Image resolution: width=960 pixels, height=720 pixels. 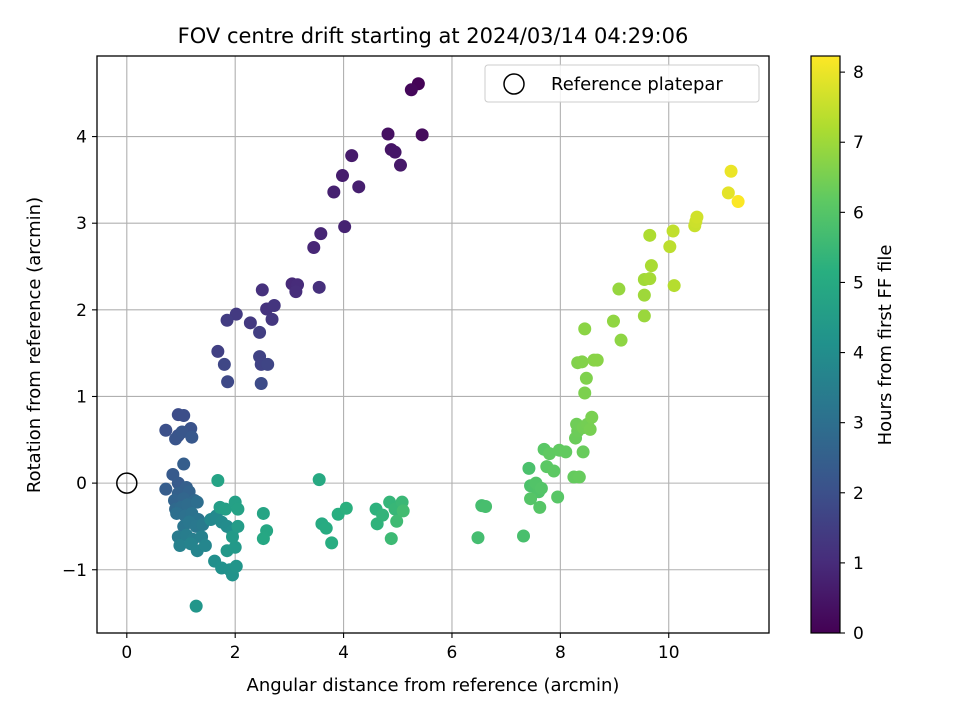 I want to click on x-tick-label: 8, so click(x=560, y=653).